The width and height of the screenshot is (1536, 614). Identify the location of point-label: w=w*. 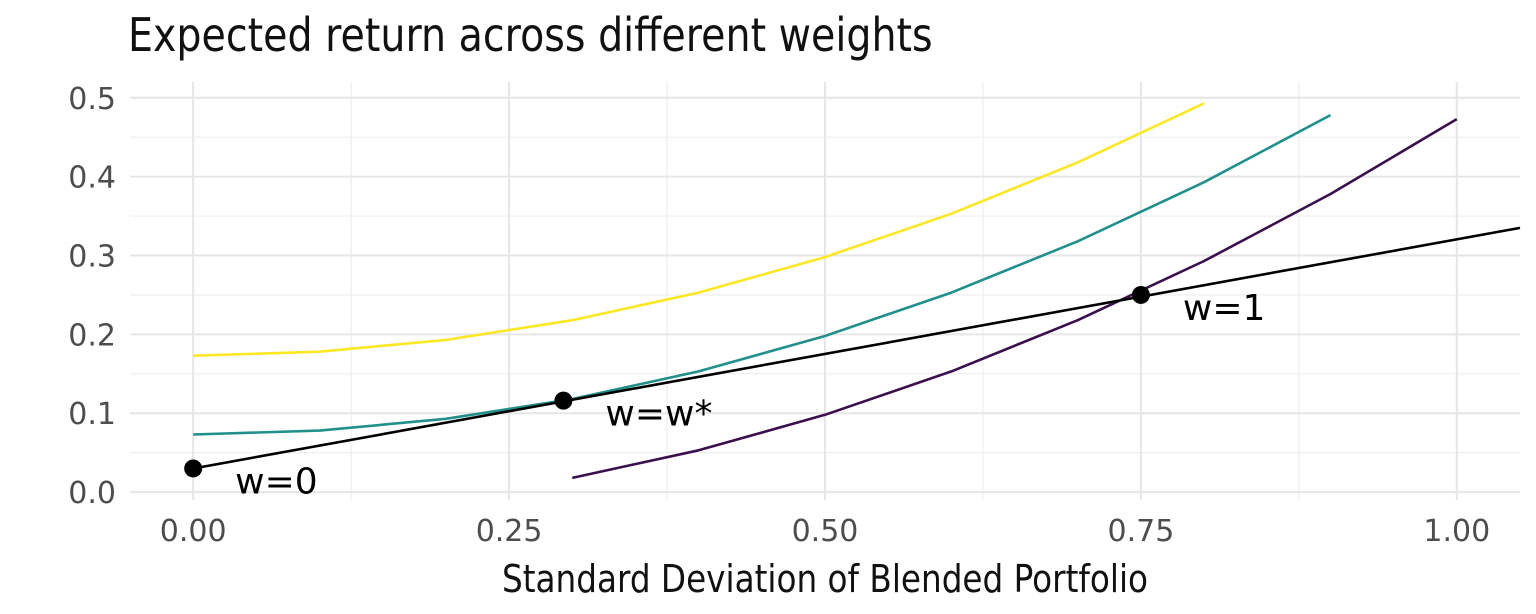
(658, 414).